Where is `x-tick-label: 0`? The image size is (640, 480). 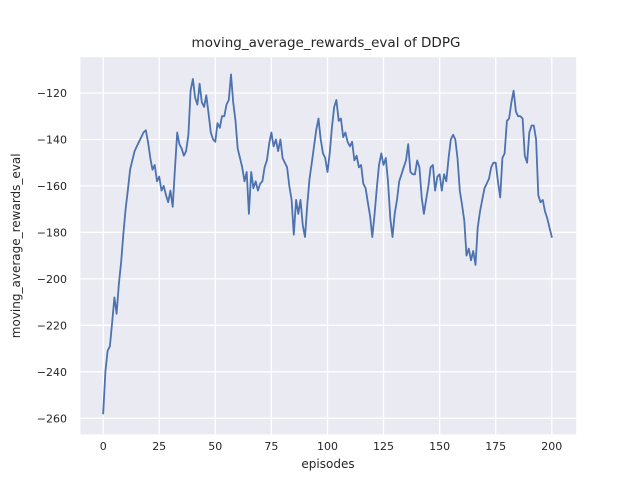 x-tick-label: 0 is located at coordinates (103, 446).